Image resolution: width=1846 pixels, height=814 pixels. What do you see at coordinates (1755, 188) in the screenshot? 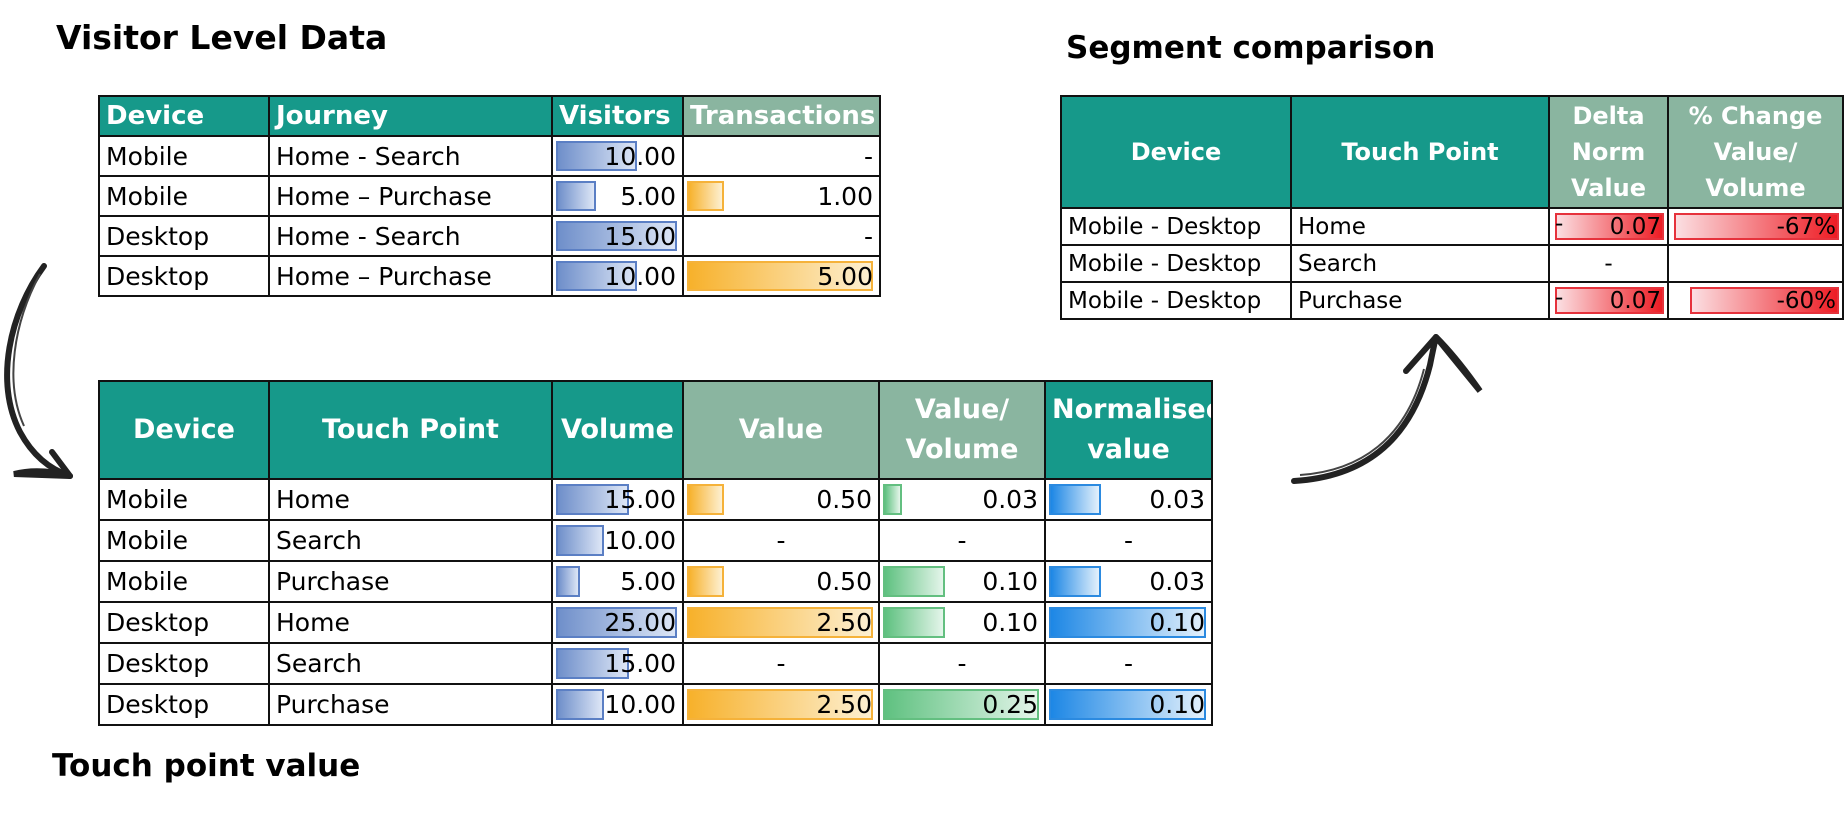
I see `header-pct-line-3: Volume` at bounding box center [1755, 188].